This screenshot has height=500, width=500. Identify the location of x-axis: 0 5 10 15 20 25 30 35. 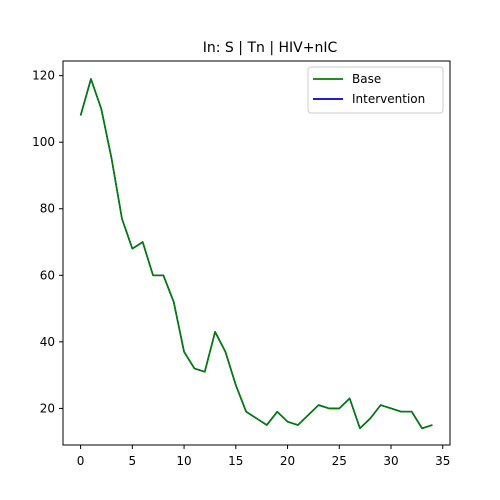
(263, 456).